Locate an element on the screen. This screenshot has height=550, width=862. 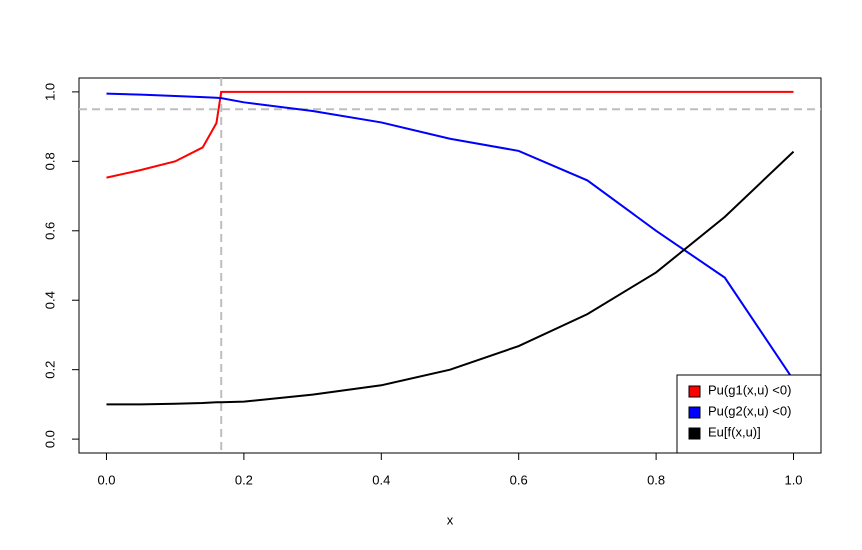
series-line is located at coordinates (450, 134).